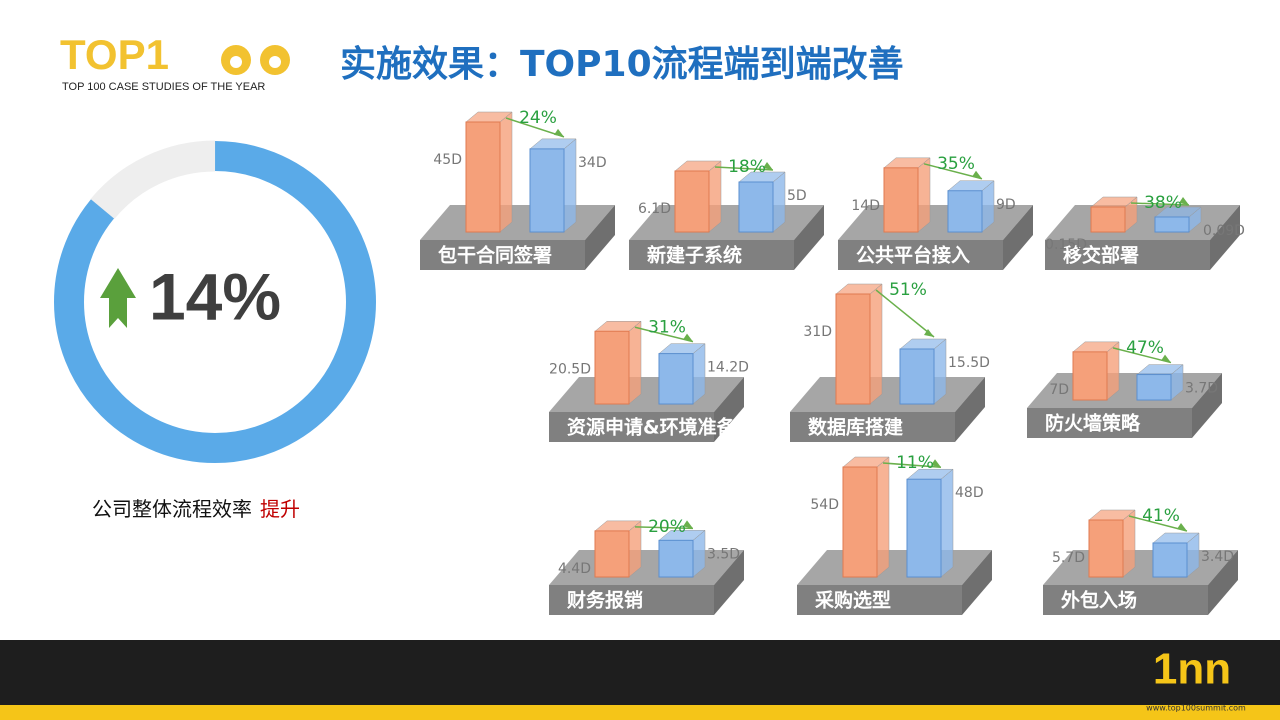  I want to click on footer-url: www.top100summit.com, so click(1196, 708).